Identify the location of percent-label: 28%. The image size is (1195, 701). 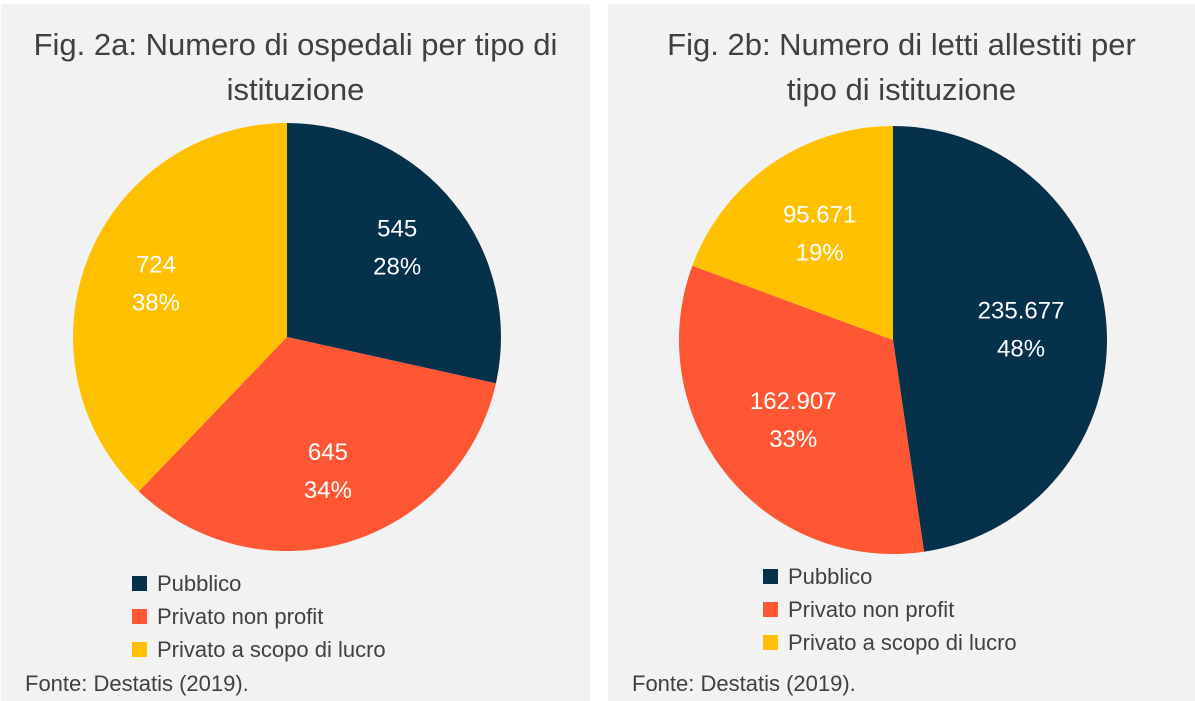
(397, 267).